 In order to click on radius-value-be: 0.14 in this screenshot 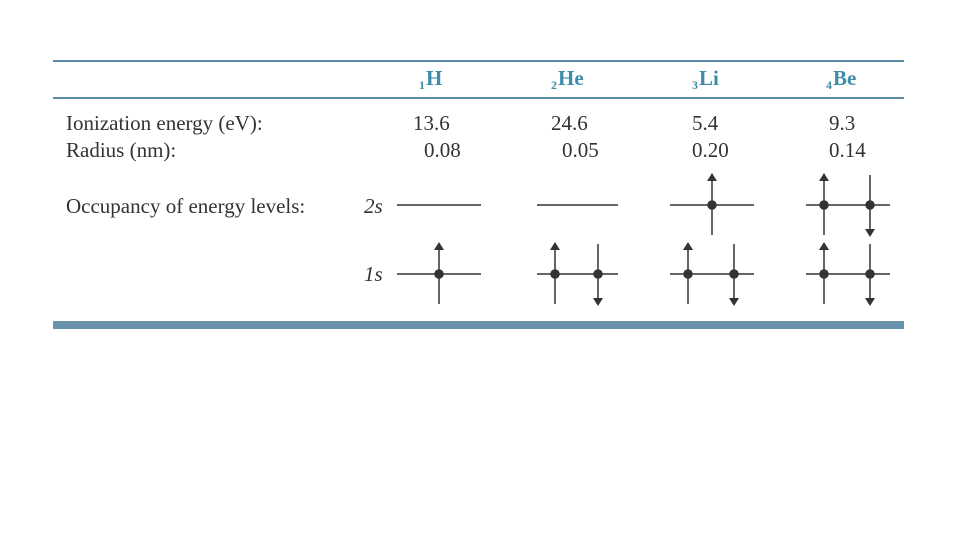, I will do `click(847, 150)`.